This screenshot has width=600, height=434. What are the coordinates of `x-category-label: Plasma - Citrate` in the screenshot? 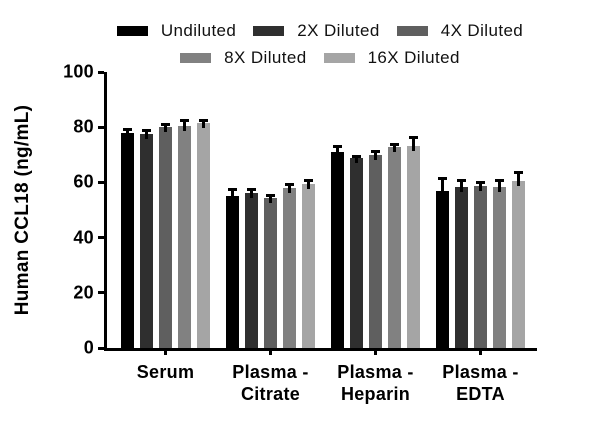 It's located at (271, 383).